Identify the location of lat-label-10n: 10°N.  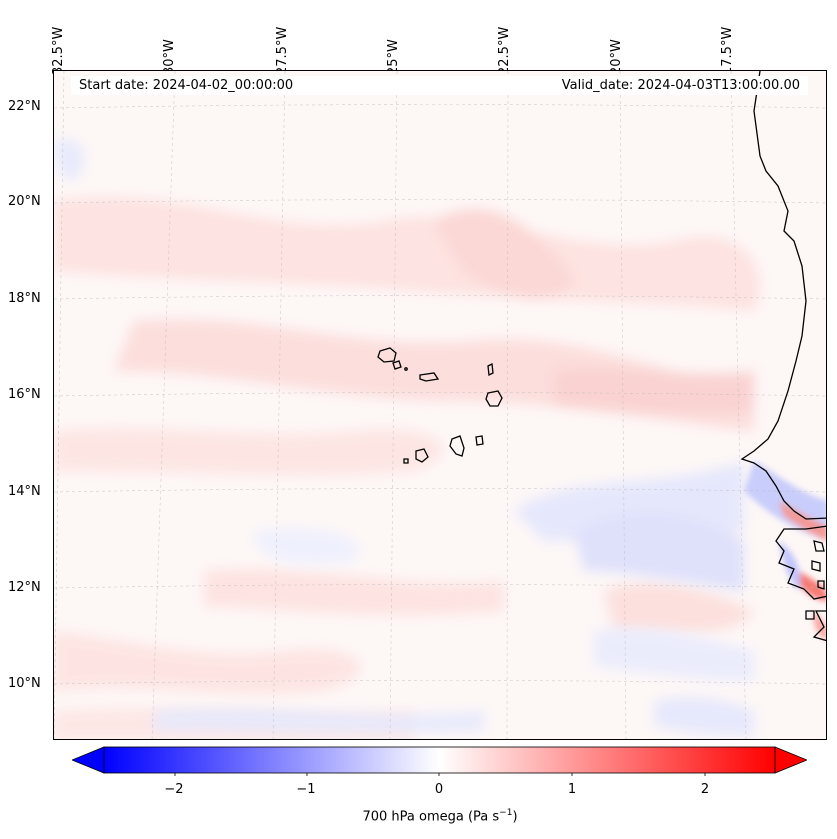
(24, 683).